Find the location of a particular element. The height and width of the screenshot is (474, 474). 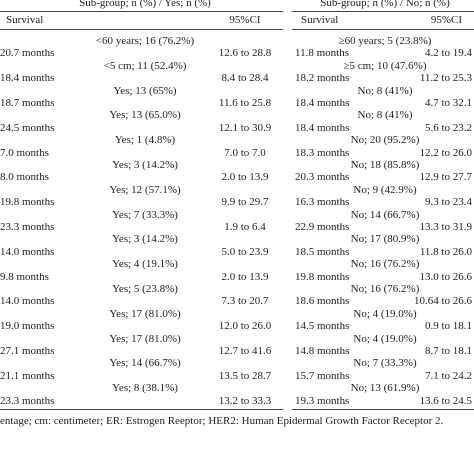

subgroup-label: Yes; 12 (57.1%) is located at coordinates (145, 189).